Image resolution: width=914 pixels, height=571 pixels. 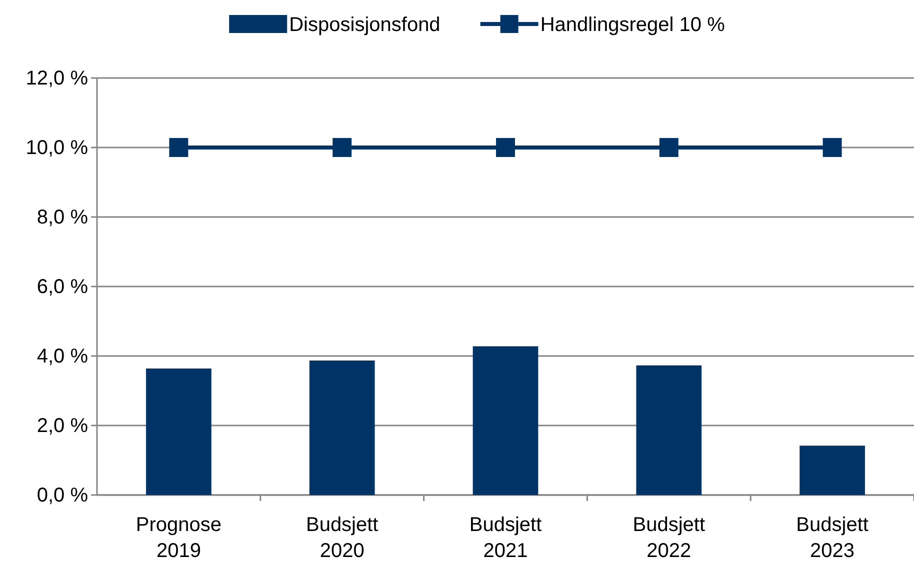 I want to click on y-tick-label: 12,0 %, so click(x=57, y=78).